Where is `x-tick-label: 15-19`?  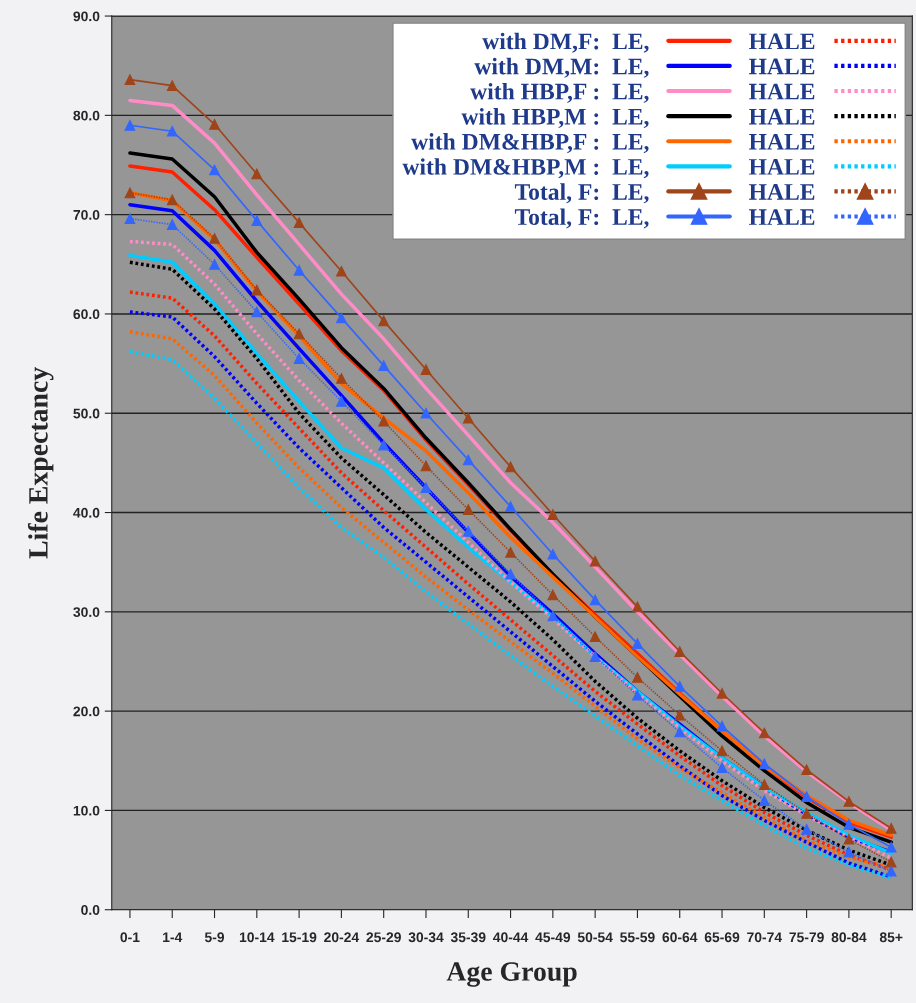 x-tick-label: 15-19 is located at coordinates (299, 937).